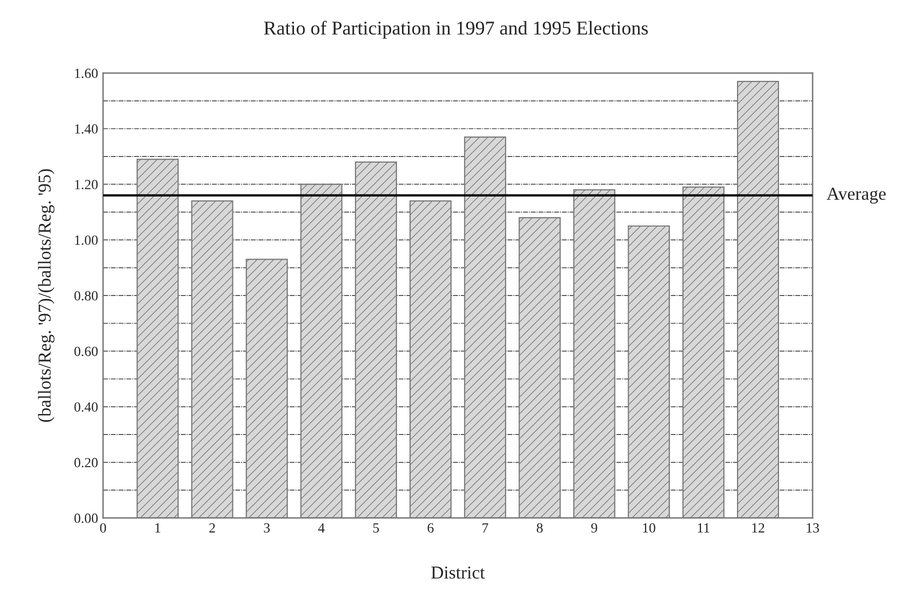 This screenshot has width=912, height=594. Describe the element at coordinates (856, 196) in the screenshot. I see `ref-line-label: Average` at that location.